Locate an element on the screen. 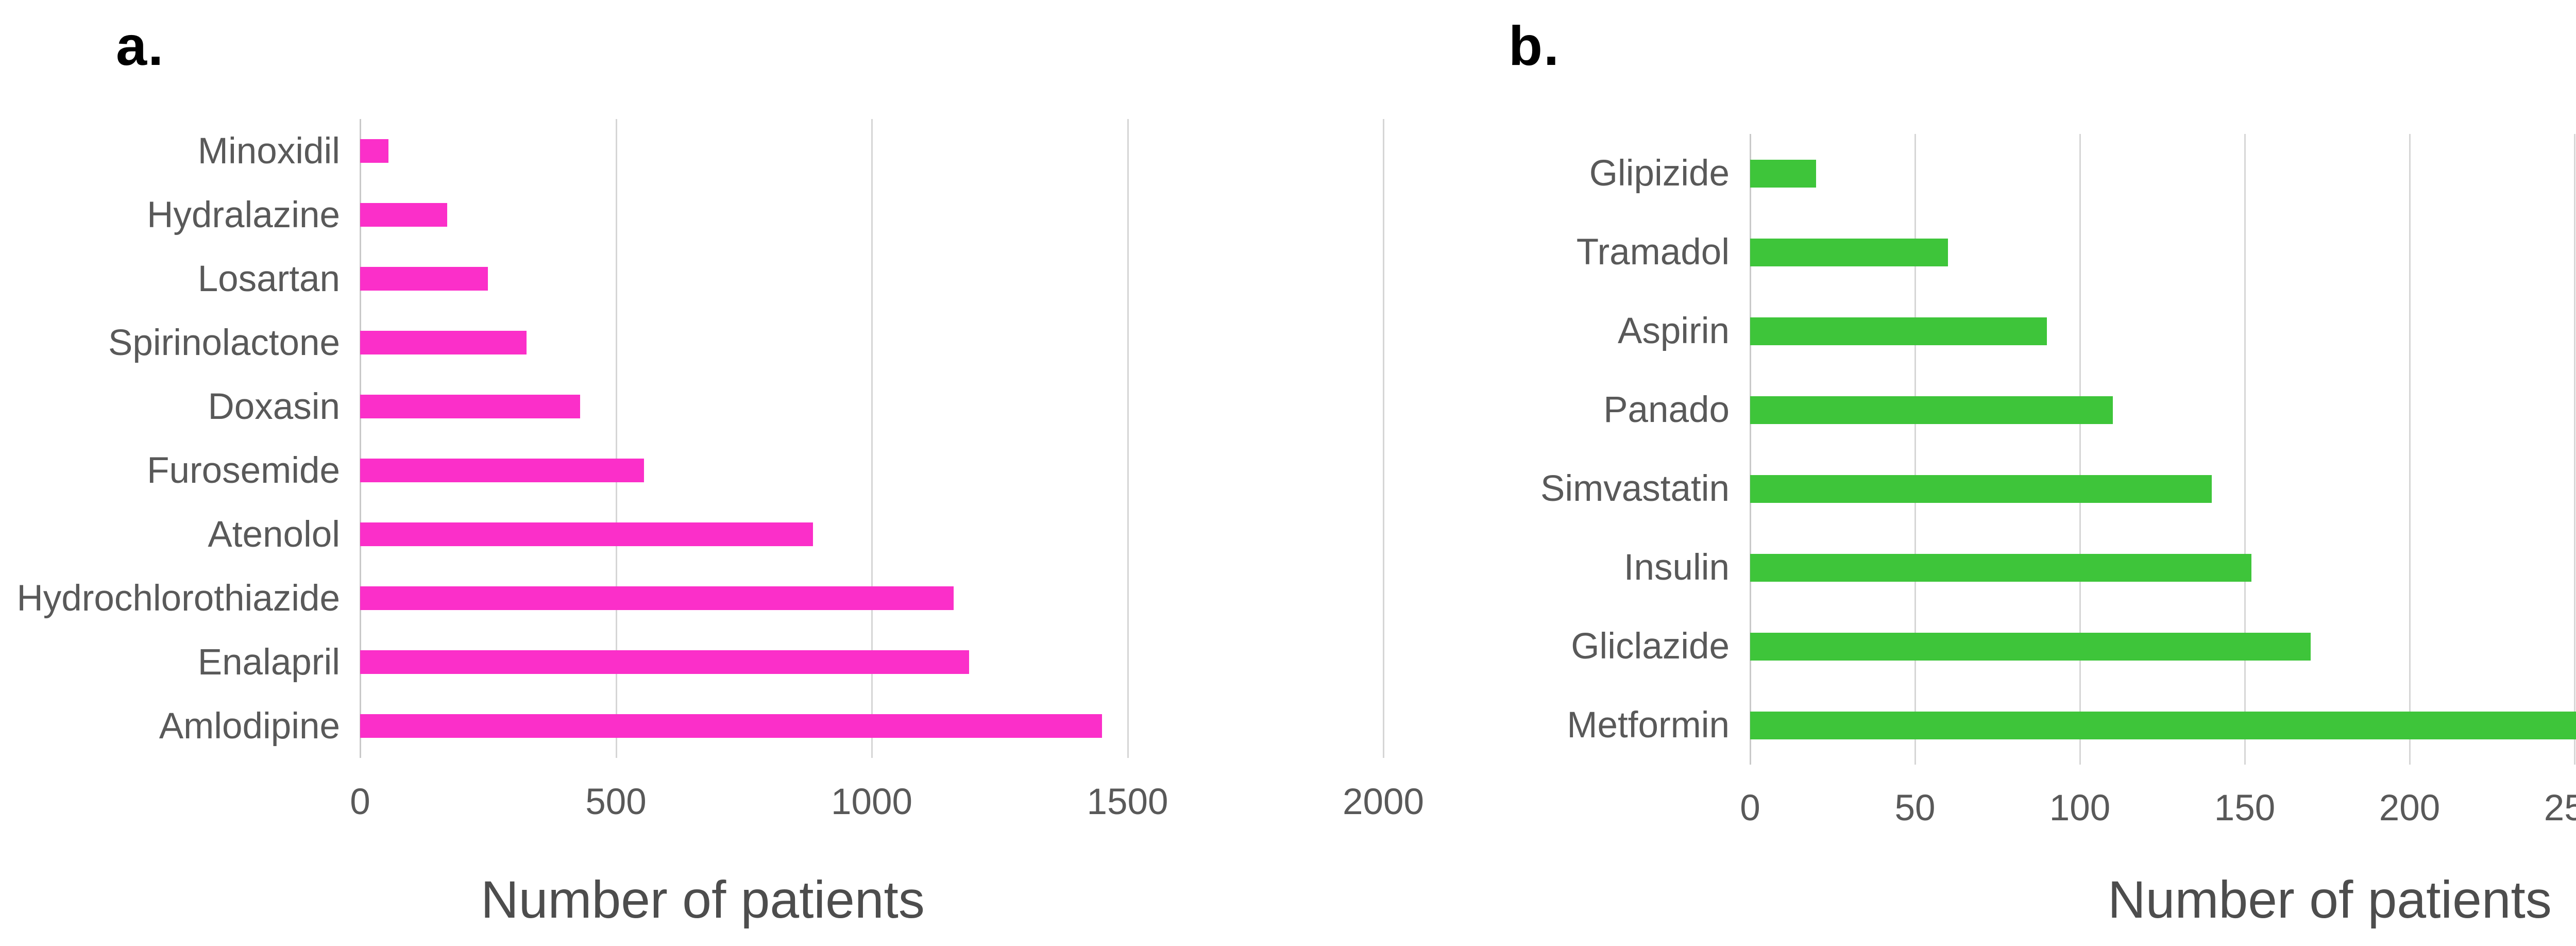 The width and height of the screenshot is (2576, 946). label-row-glipizide: Glipizide is located at coordinates (1591, 173).